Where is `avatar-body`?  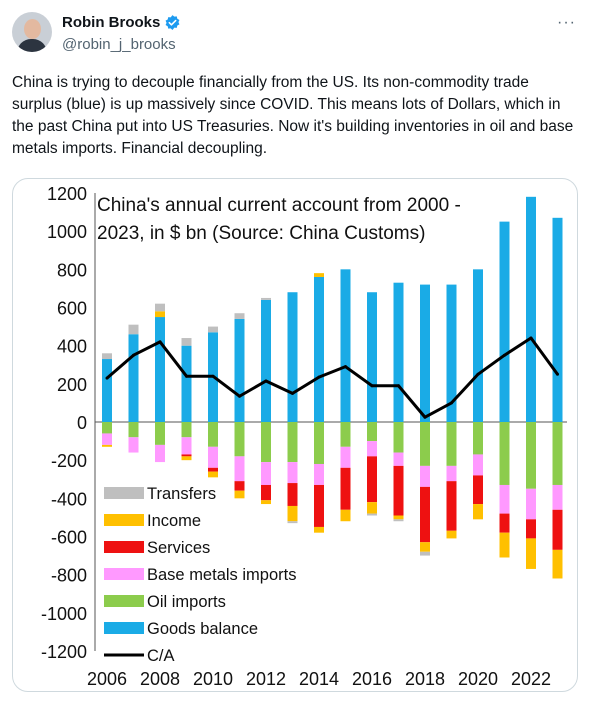 avatar-body is located at coordinates (32, 45).